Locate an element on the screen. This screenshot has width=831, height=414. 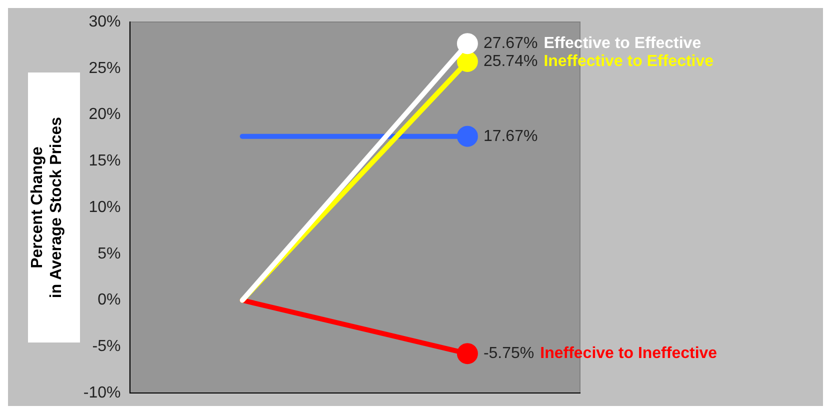
text: Effective to Effective is located at coordinates (623, 43).